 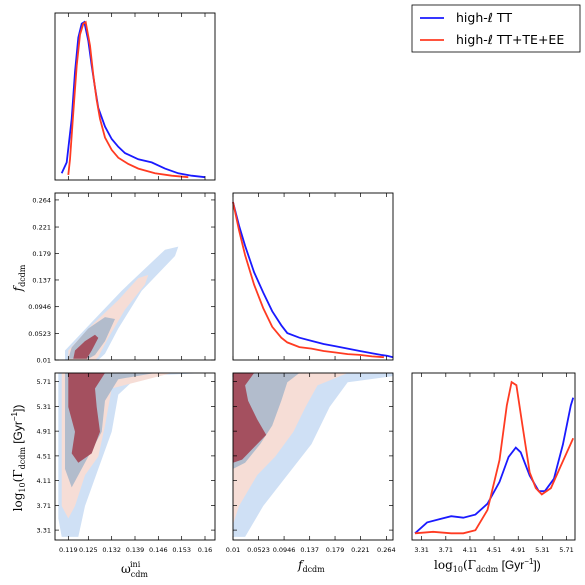 What do you see at coordinates (510, 39) in the screenshot?
I see `legend-label-ttteee: high-ℓ TT+TE+EE` at bounding box center [510, 39].